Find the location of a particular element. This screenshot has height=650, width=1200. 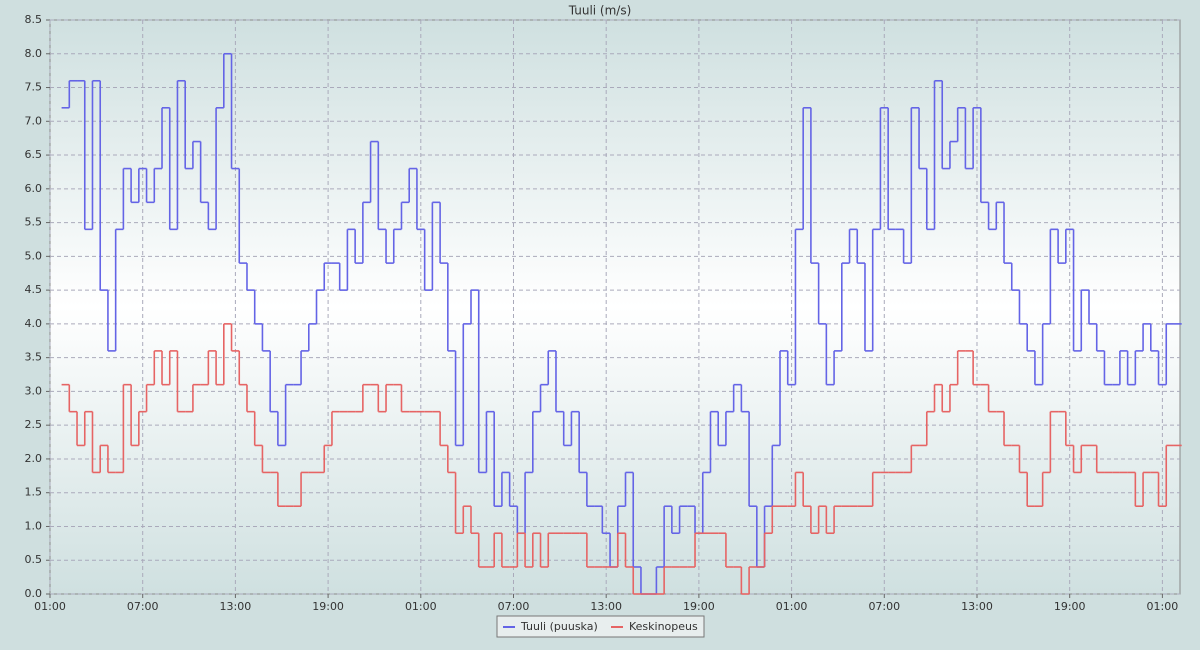

legend-label: Tuuli (puuska) is located at coordinates (559, 626).